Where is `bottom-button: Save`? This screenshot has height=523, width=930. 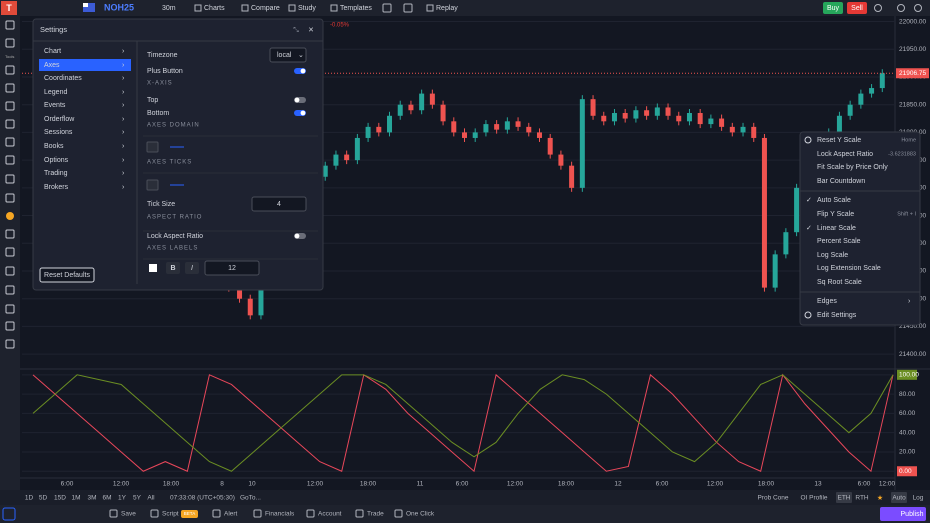 bottom-button: Save is located at coordinates (128, 514).